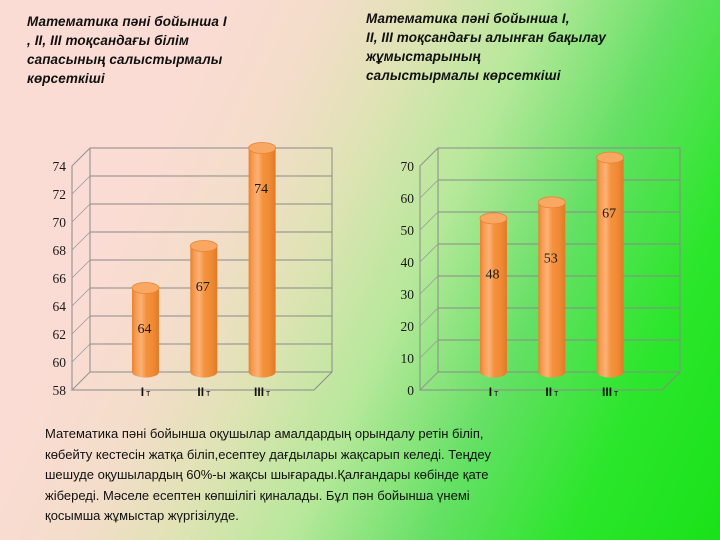 This screenshot has height=540, width=720. I want to click on y-axis-tick-label: 62, so click(60, 334).